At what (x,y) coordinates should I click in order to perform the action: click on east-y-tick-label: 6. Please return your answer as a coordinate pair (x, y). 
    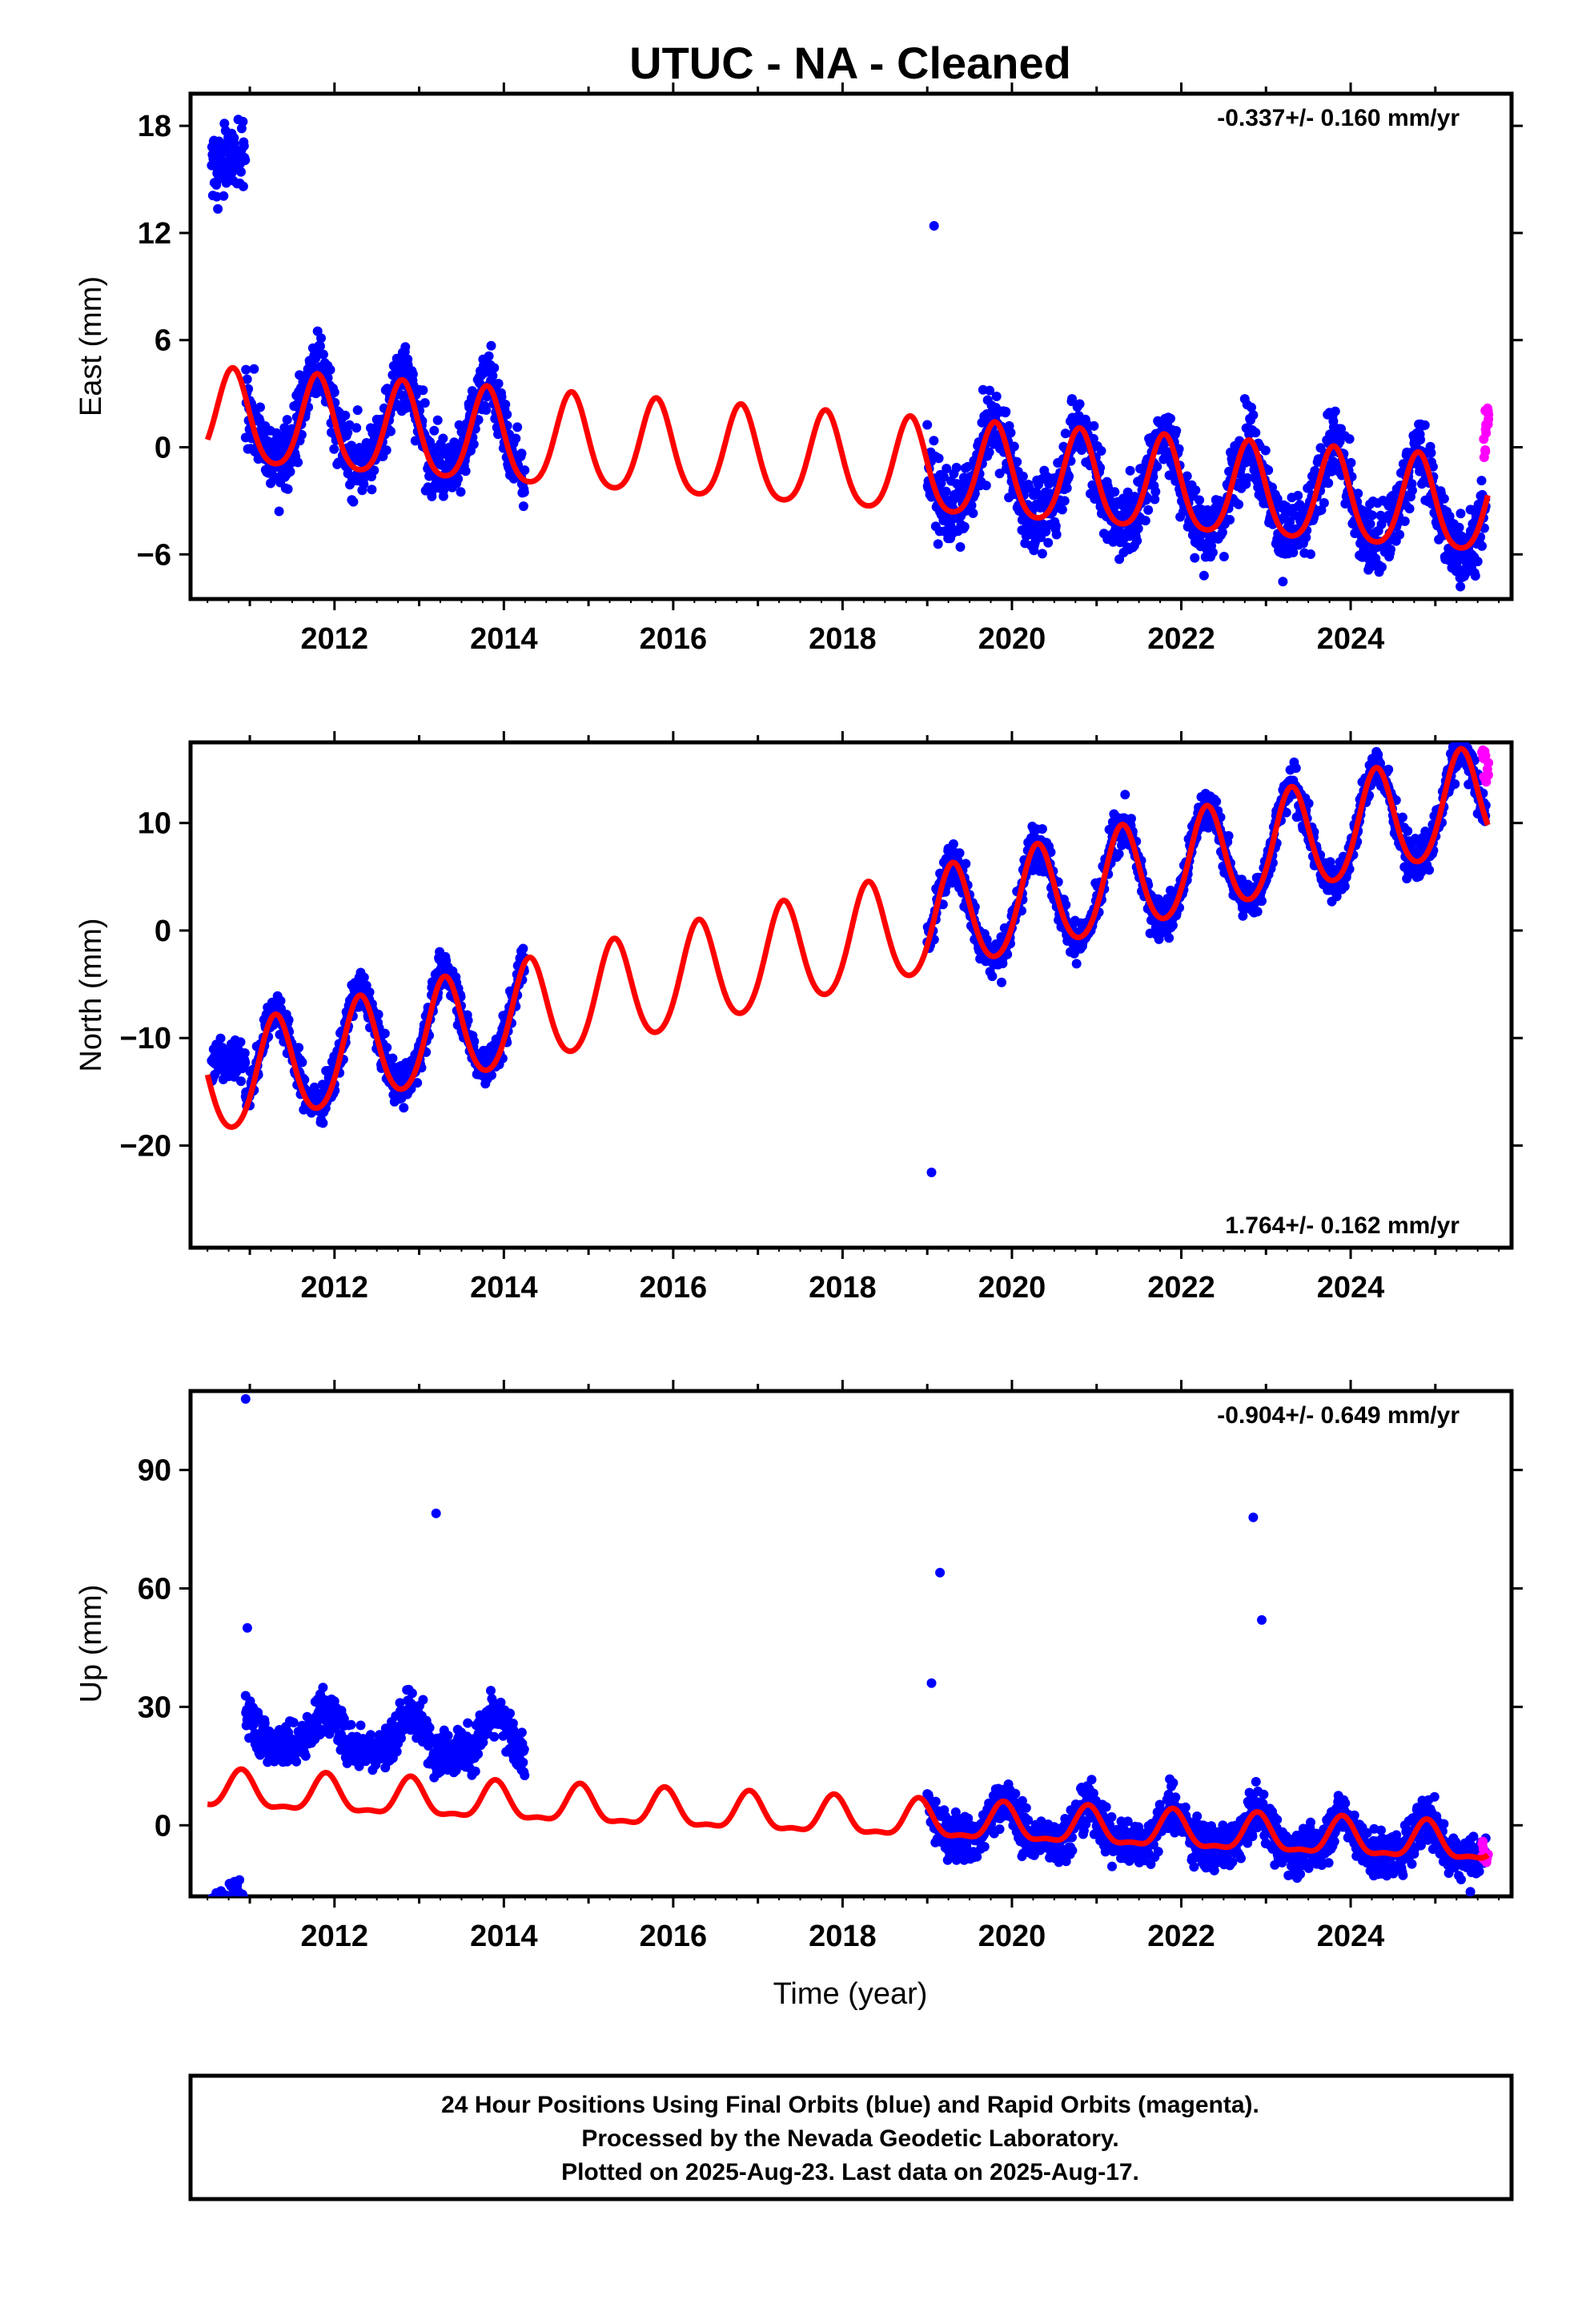
    Looking at the image, I should click on (163, 341).